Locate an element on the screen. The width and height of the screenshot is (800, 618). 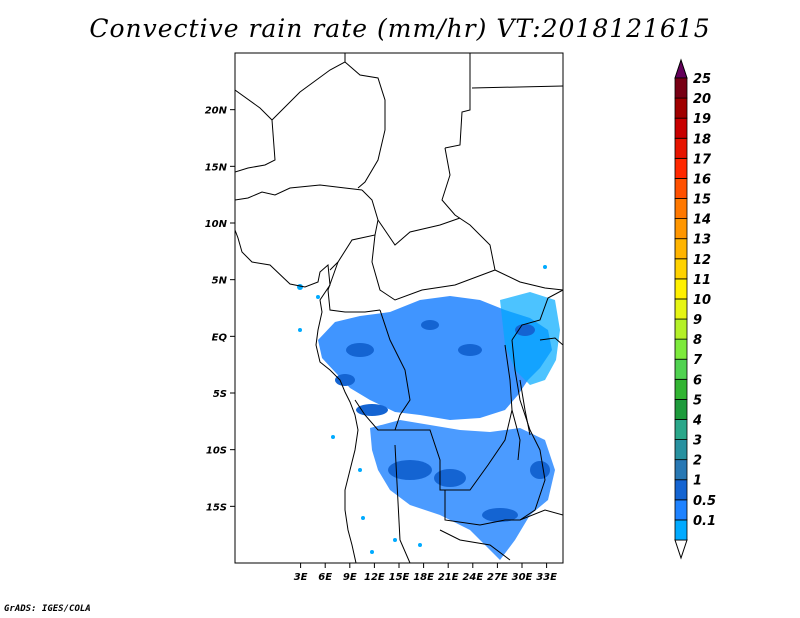
colorbar-label: 10 is located at coordinates (702, 300).